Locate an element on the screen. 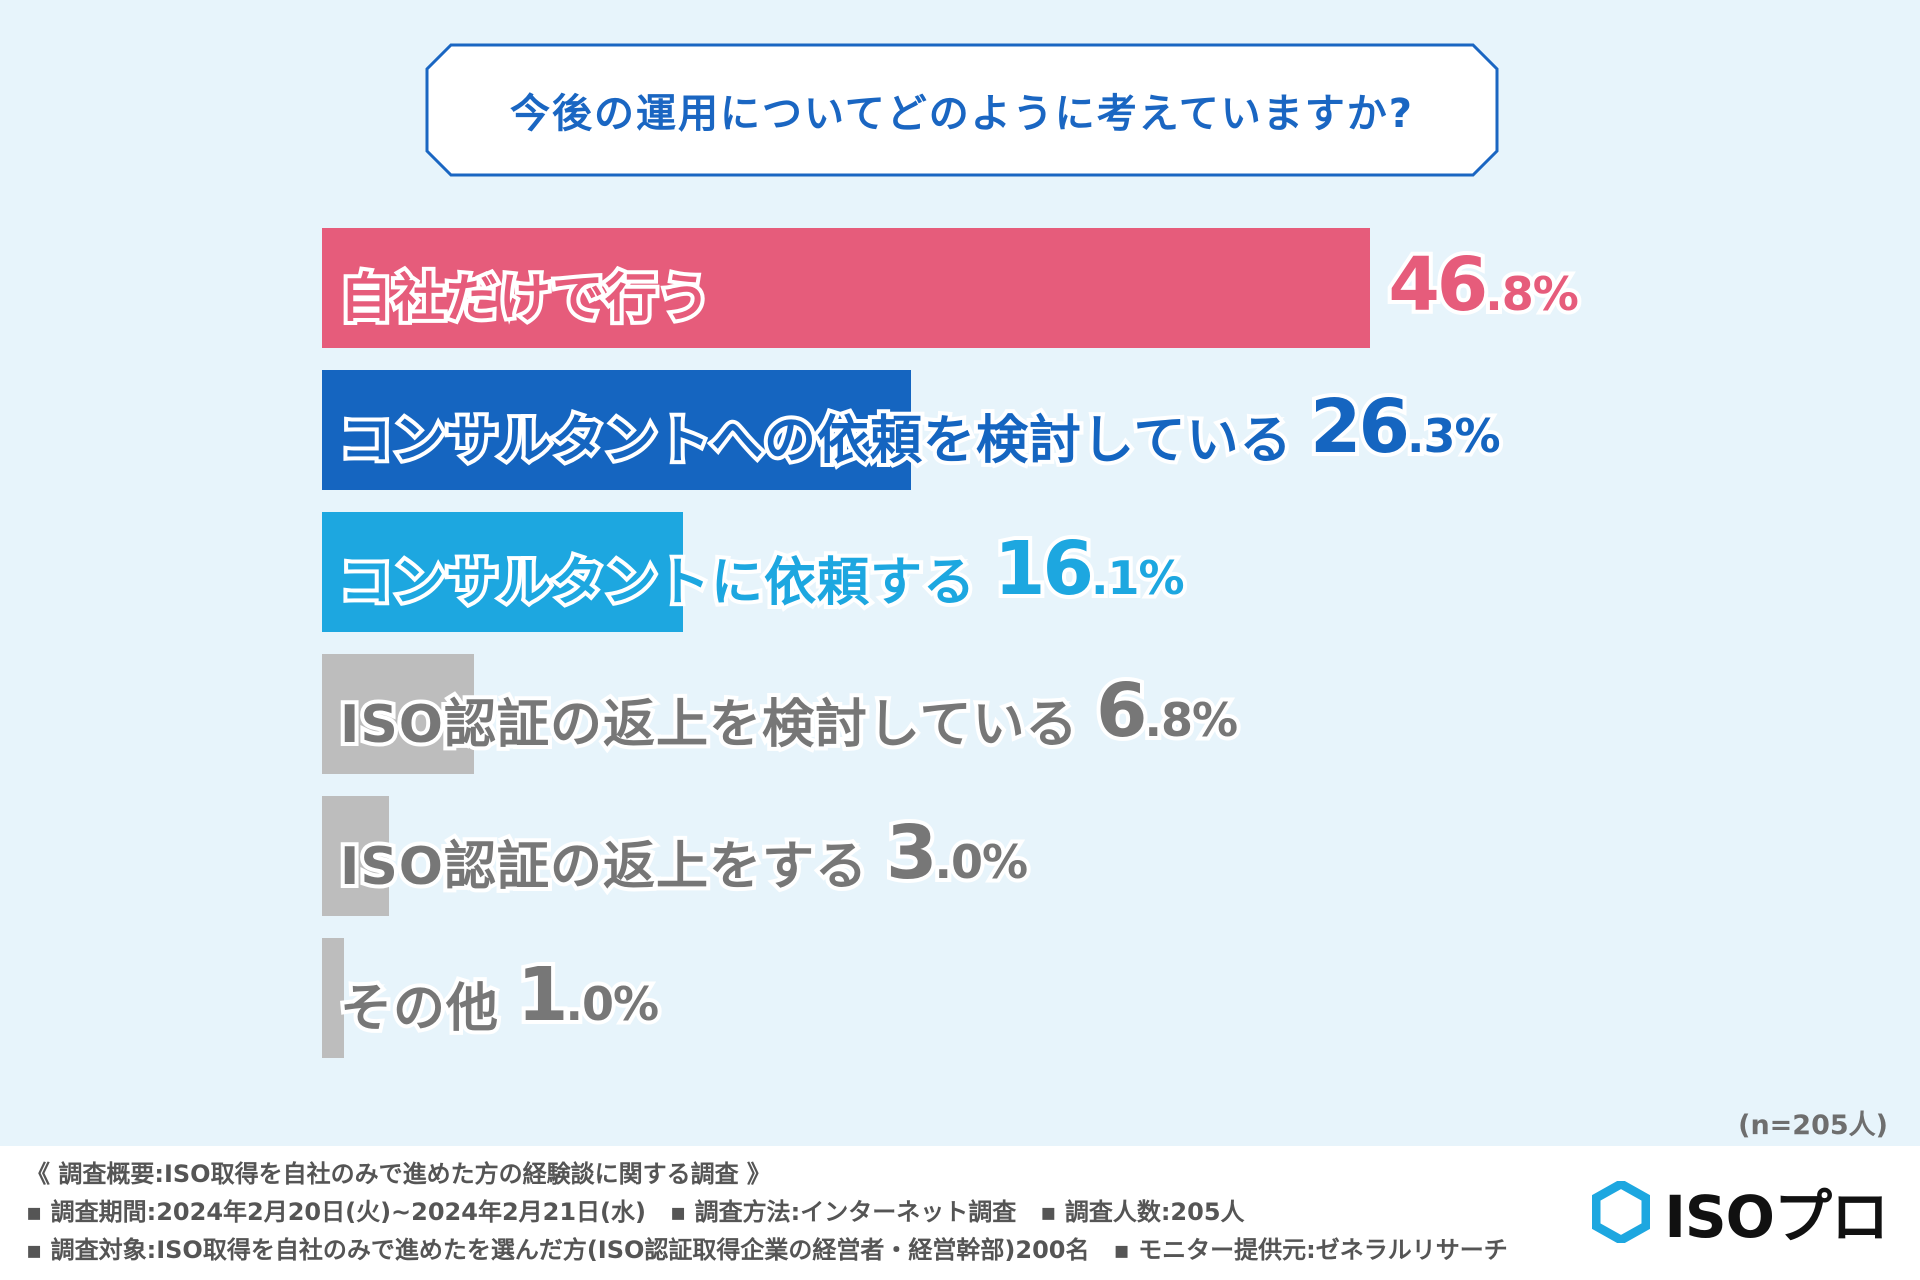 Image resolution: width=1920 pixels, height=1280 pixels. bar-category-label: ISO認証の返上を検討している is located at coordinates (708, 725).